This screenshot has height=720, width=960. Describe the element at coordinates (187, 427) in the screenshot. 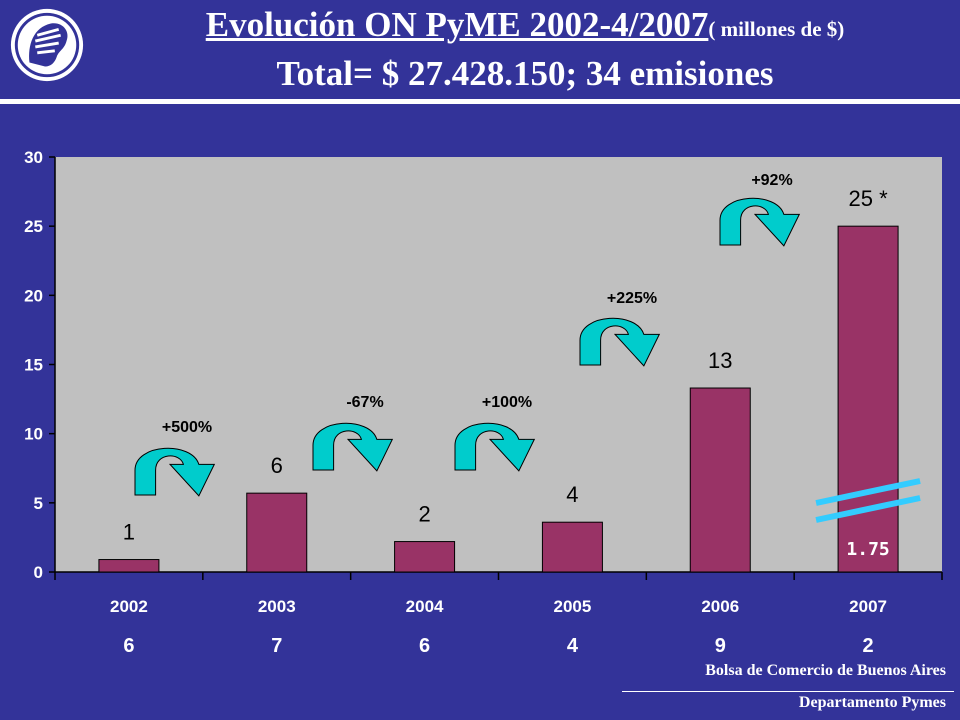

I see `growth-label: +500%` at that location.